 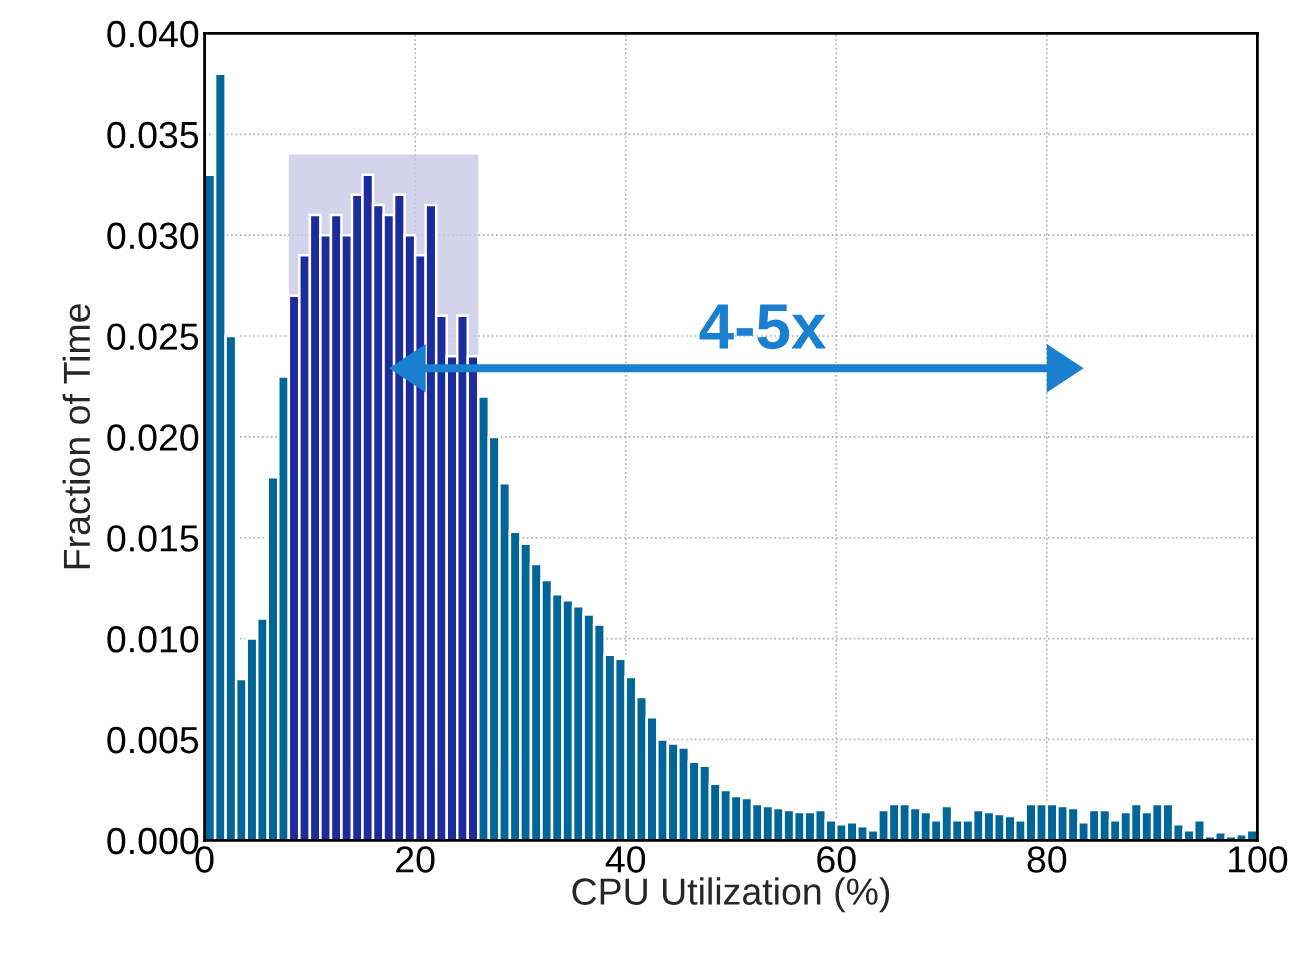 I want to click on y-tick-label: 0.030, so click(x=153, y=236).